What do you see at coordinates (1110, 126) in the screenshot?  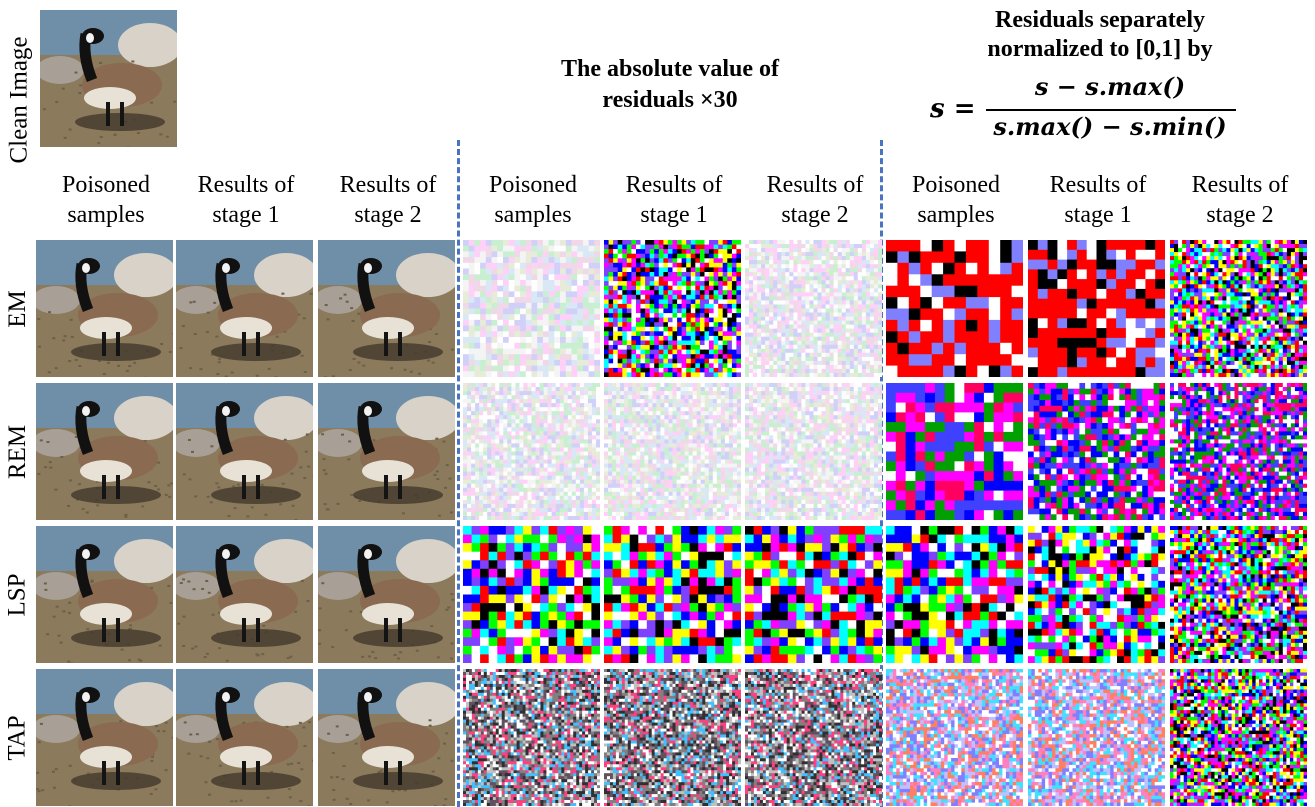 I see `formula-denominator: s.max() − s.min()` at bounding box center [1110, 126].